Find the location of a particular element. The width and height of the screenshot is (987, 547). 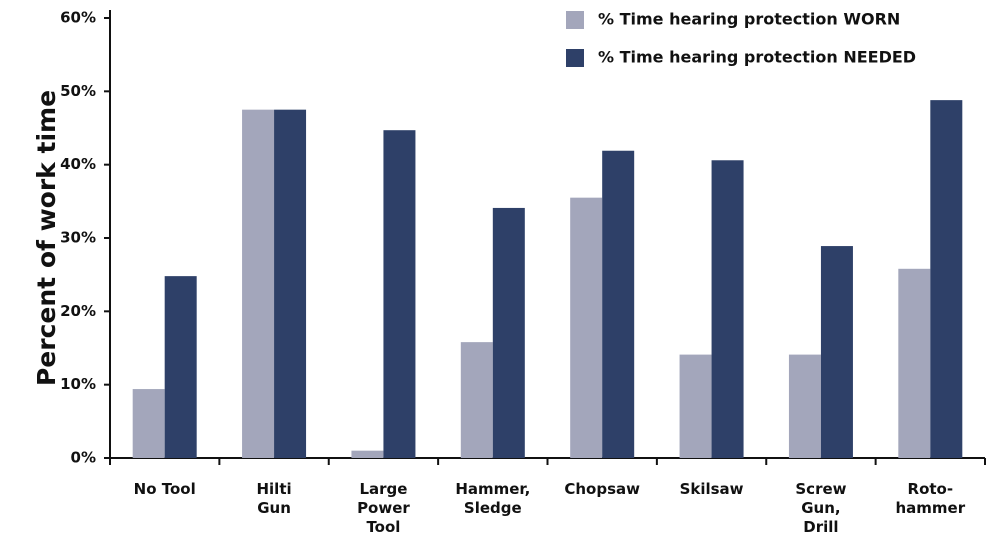

x-tick-label: Roto- hammer is located at coordinates (930, 498).